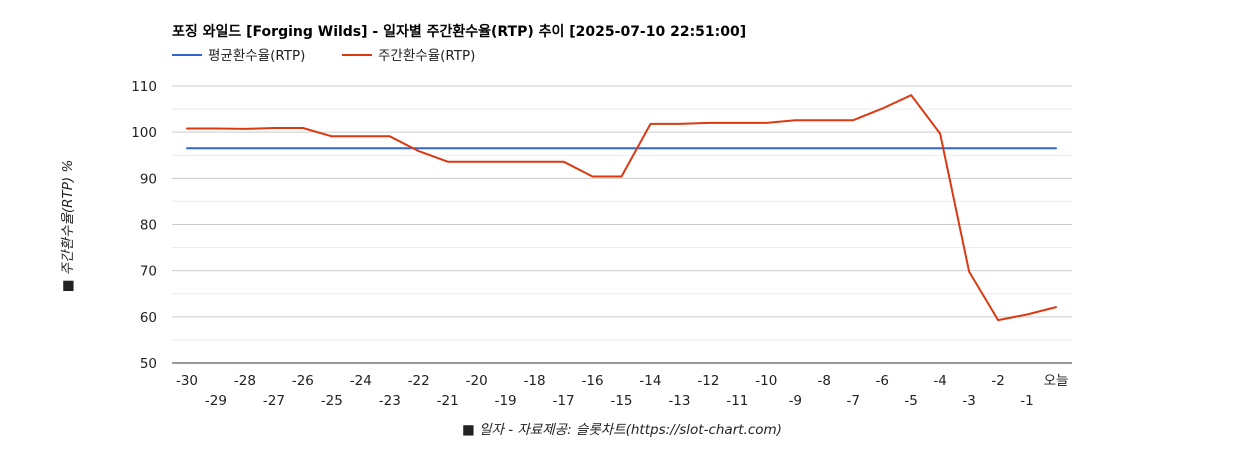 Image resolution: width=1244 pixels, height=450 pixels. I want to click on x-tick-label: -7, so click(852, 401).